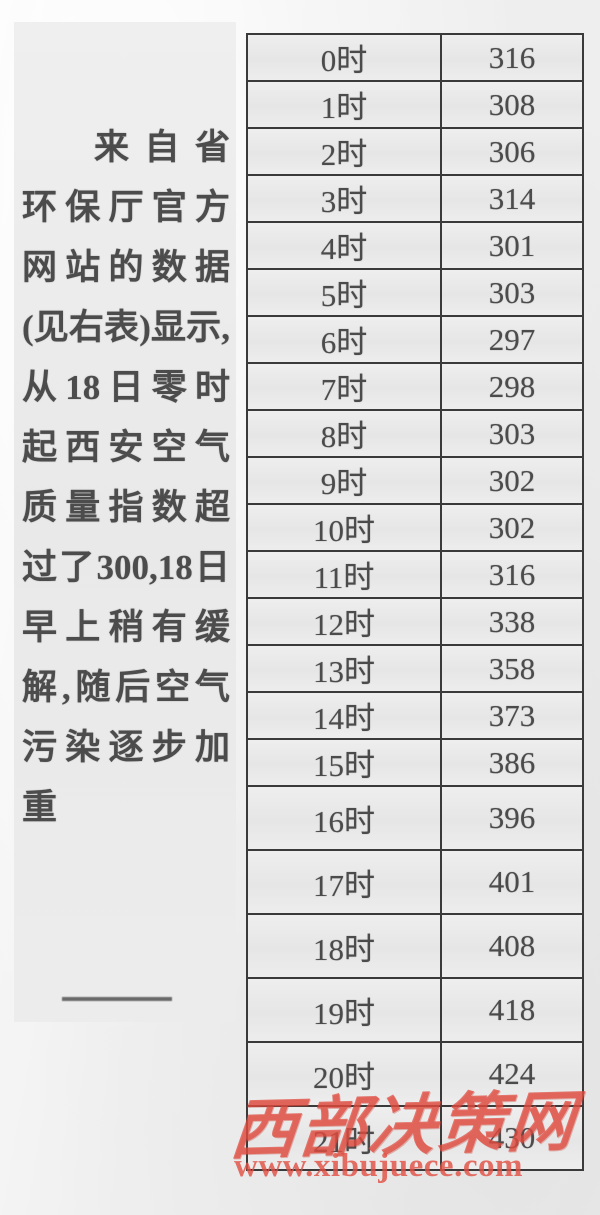  I want to click on cell-aqi-value: 373, so click(512, 715).